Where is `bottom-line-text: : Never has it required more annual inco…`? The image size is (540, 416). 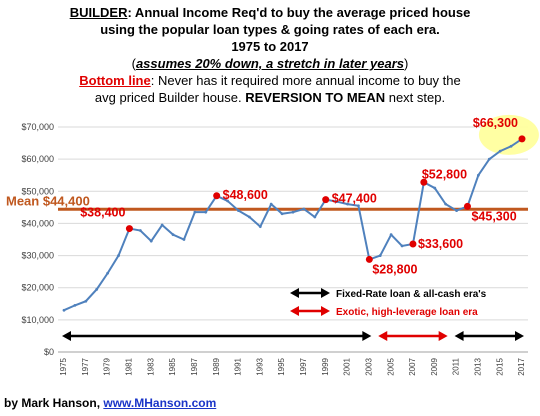 bottom-line-text: : Never has it required more annual inco… is located at coordinates (305, 80).